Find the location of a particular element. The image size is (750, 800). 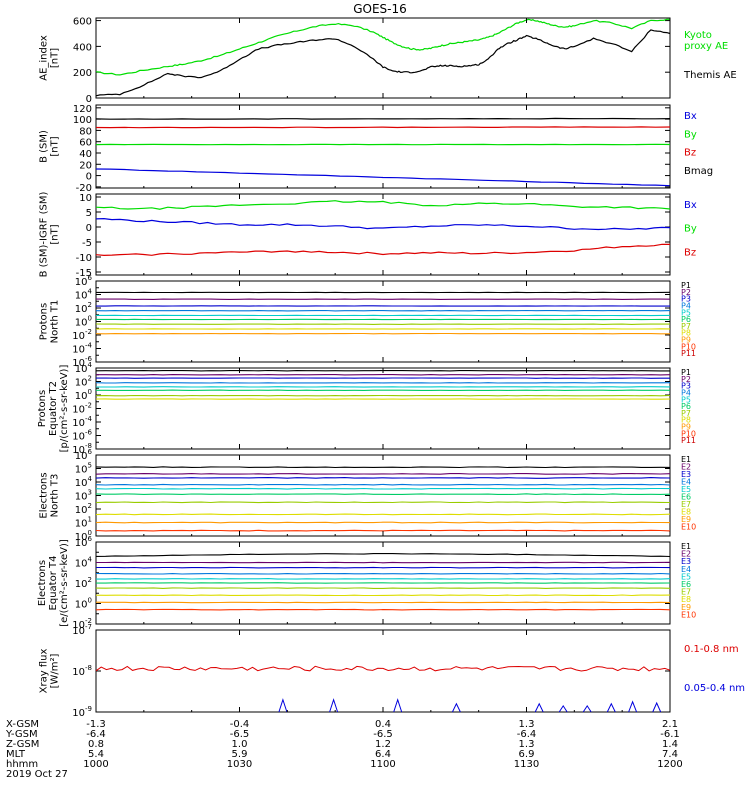

legend-label: Bmag is located at coordinates (698, 171).